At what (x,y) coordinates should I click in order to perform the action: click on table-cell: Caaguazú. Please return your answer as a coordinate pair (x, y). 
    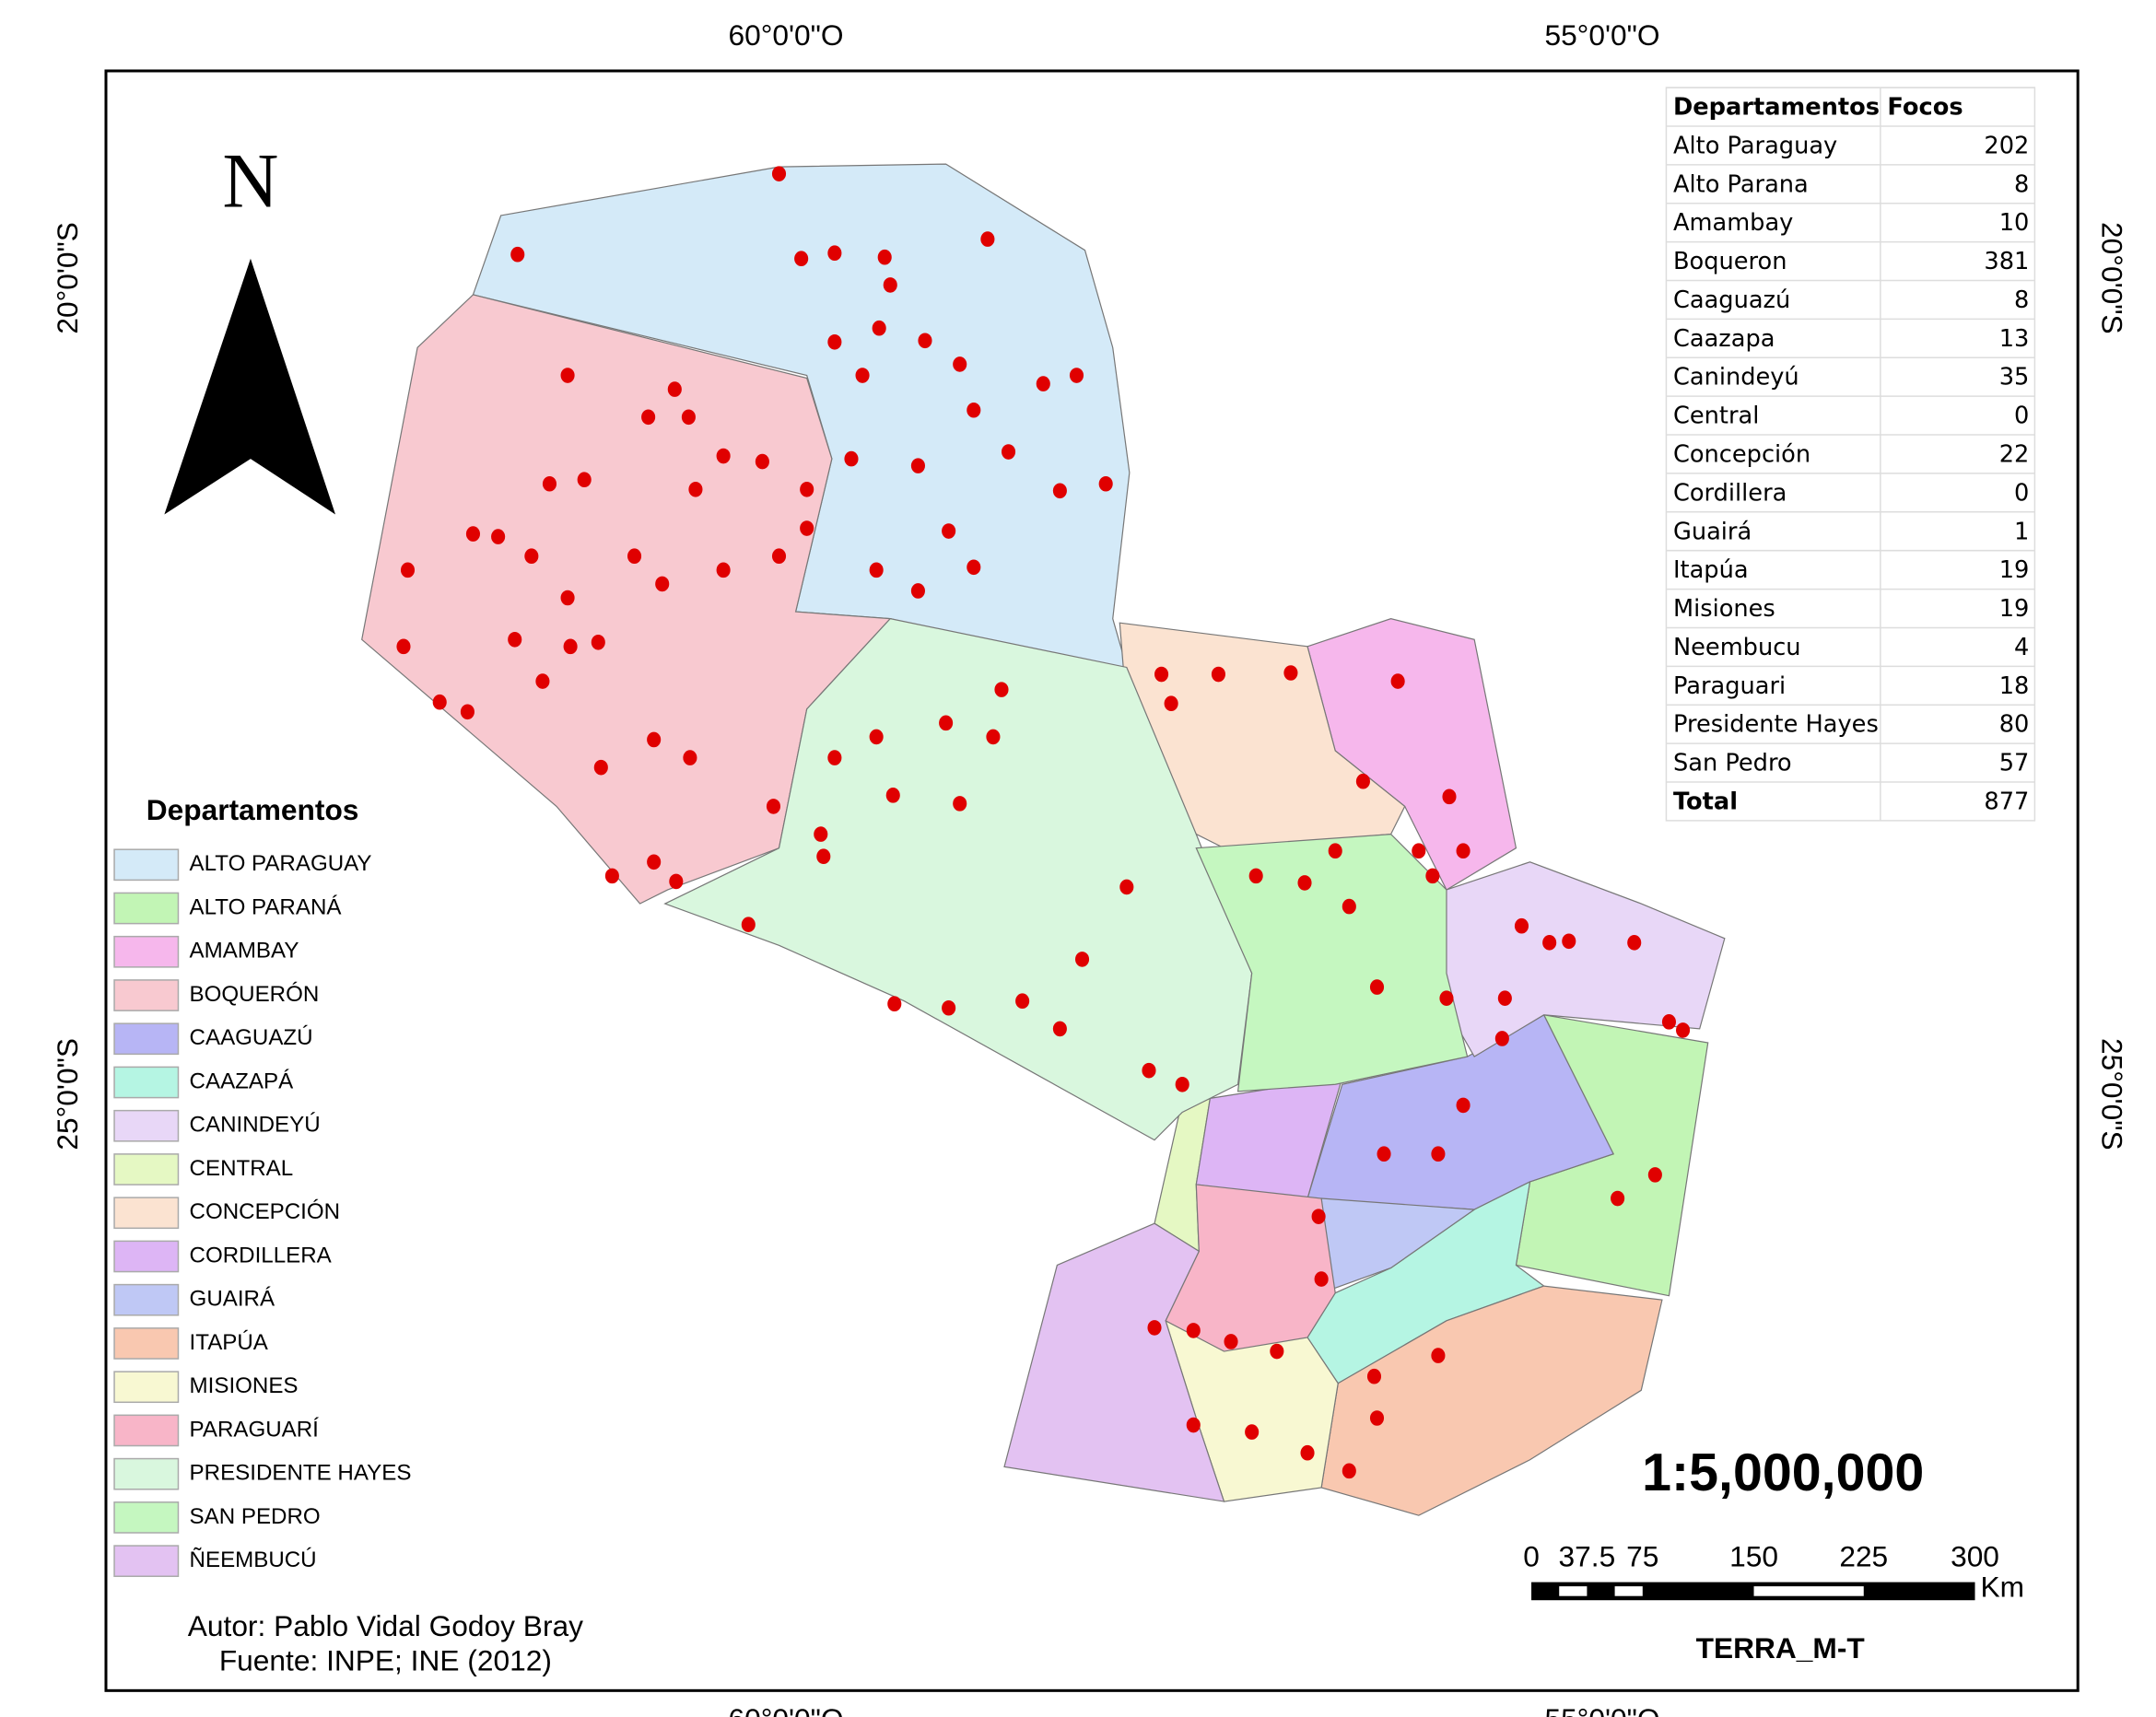
    Looking at the image, I should click on (1731, 300).